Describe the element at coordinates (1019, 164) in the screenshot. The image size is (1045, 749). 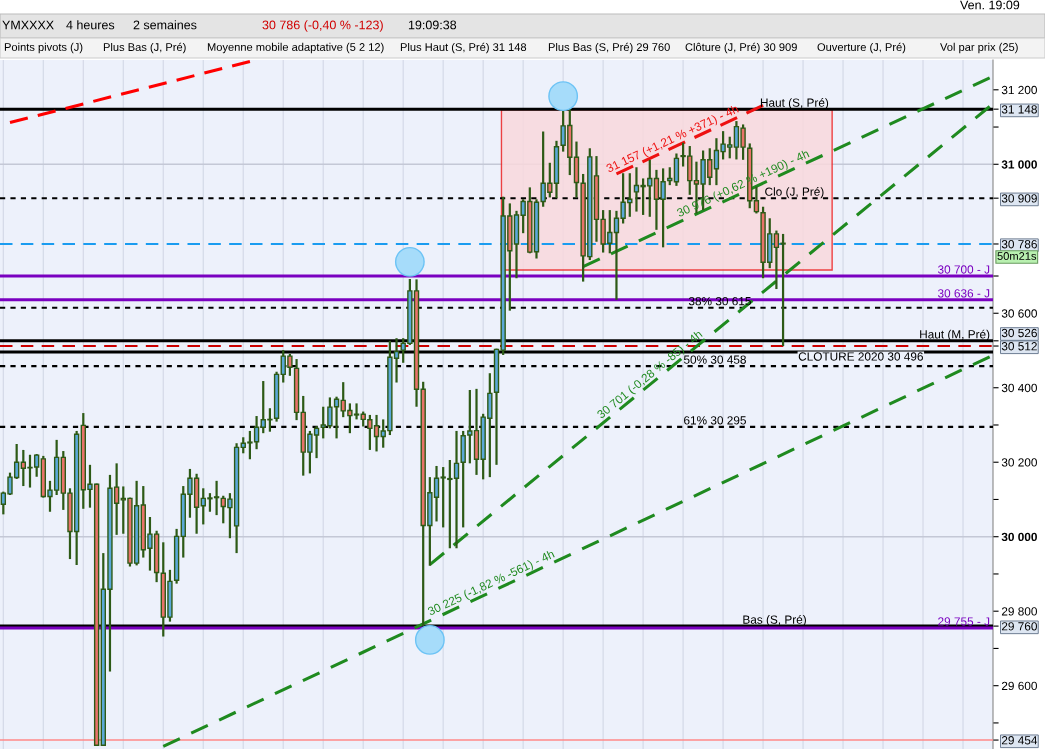
I see `y-tick-label: 31 000` at that location.